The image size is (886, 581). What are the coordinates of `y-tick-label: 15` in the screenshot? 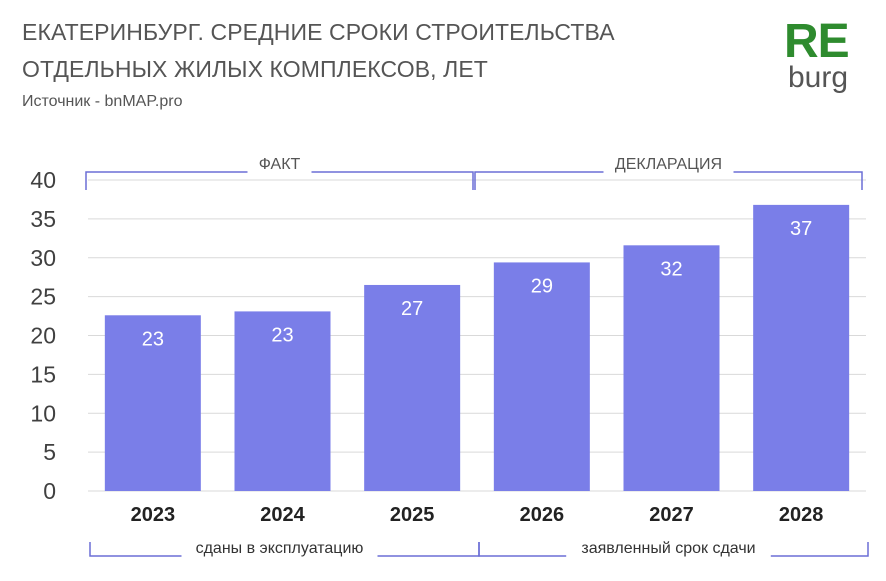 It's located at (43, 374).